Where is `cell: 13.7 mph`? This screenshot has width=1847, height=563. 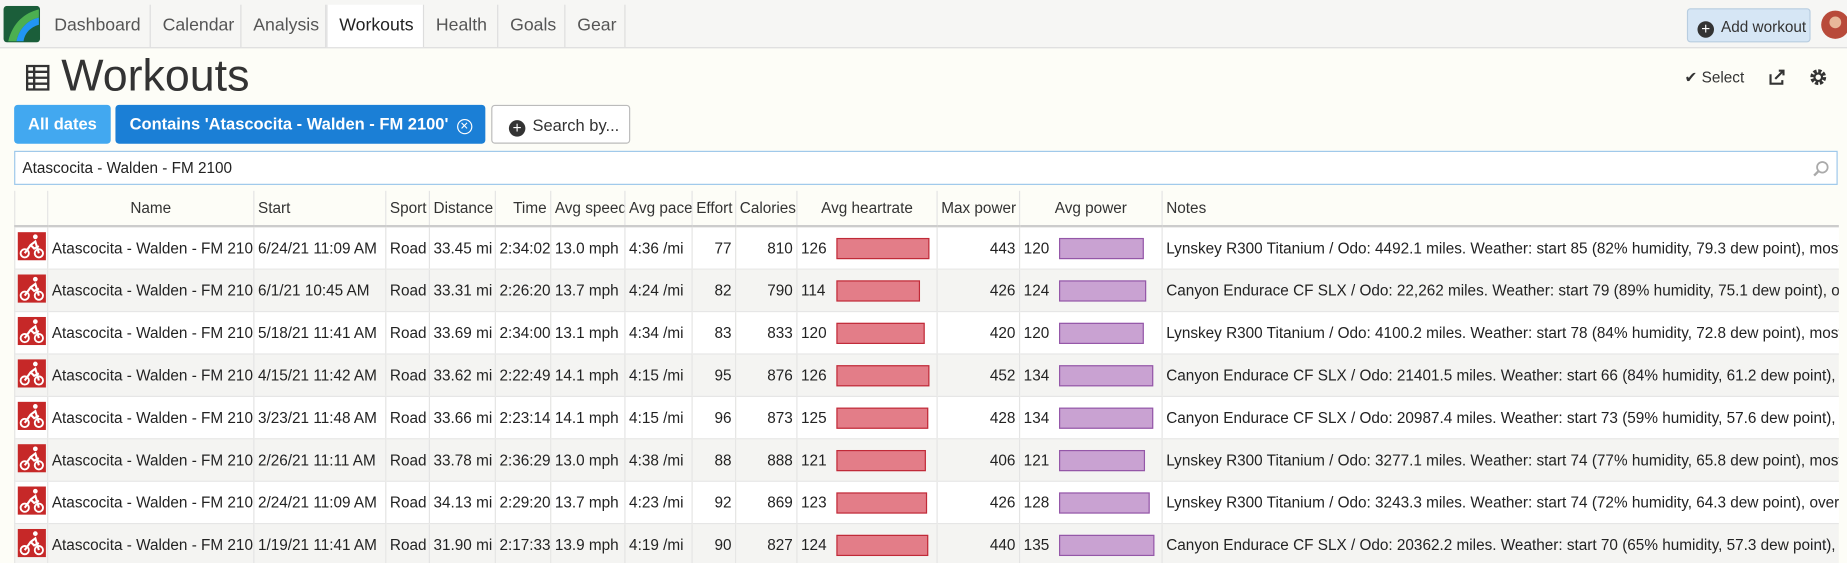 cell: 13.7 mph is located at coordinates (587, 291).